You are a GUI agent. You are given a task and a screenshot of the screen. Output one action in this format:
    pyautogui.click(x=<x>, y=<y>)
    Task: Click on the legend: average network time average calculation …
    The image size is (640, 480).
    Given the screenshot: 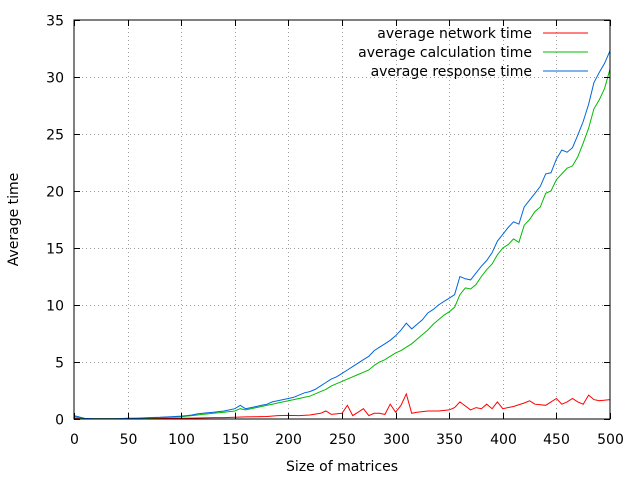 What is the action you would take?
    pyautogui.click(x=473, y=53)
    